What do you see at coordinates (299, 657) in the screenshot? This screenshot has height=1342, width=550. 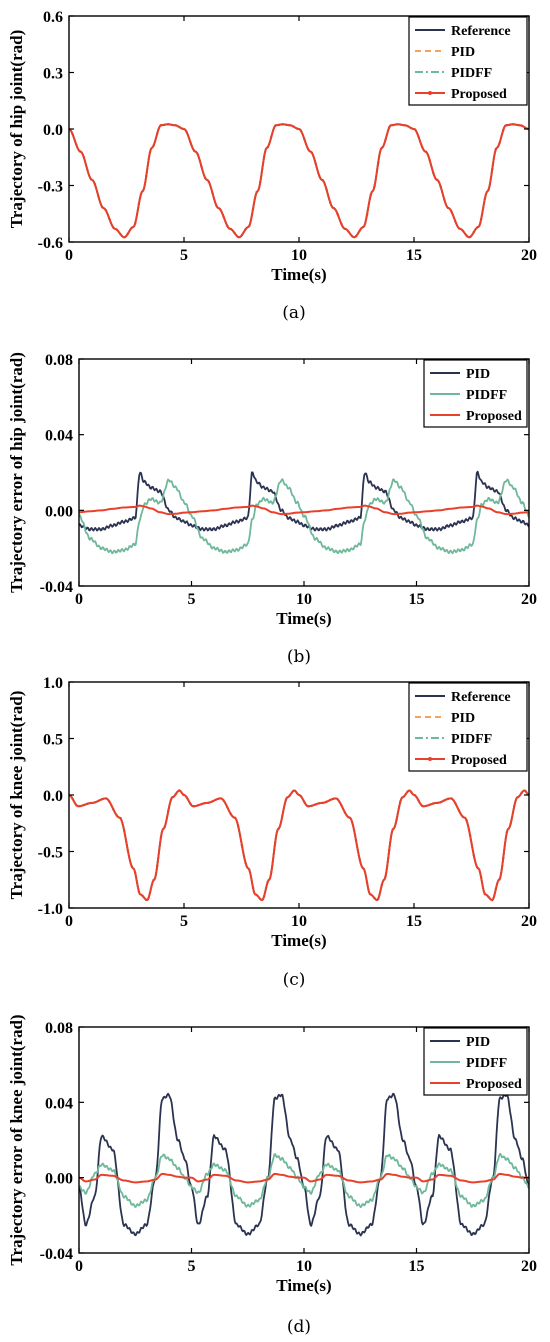 I see `panel-caption: (b)` at bounding box center [299, 657].